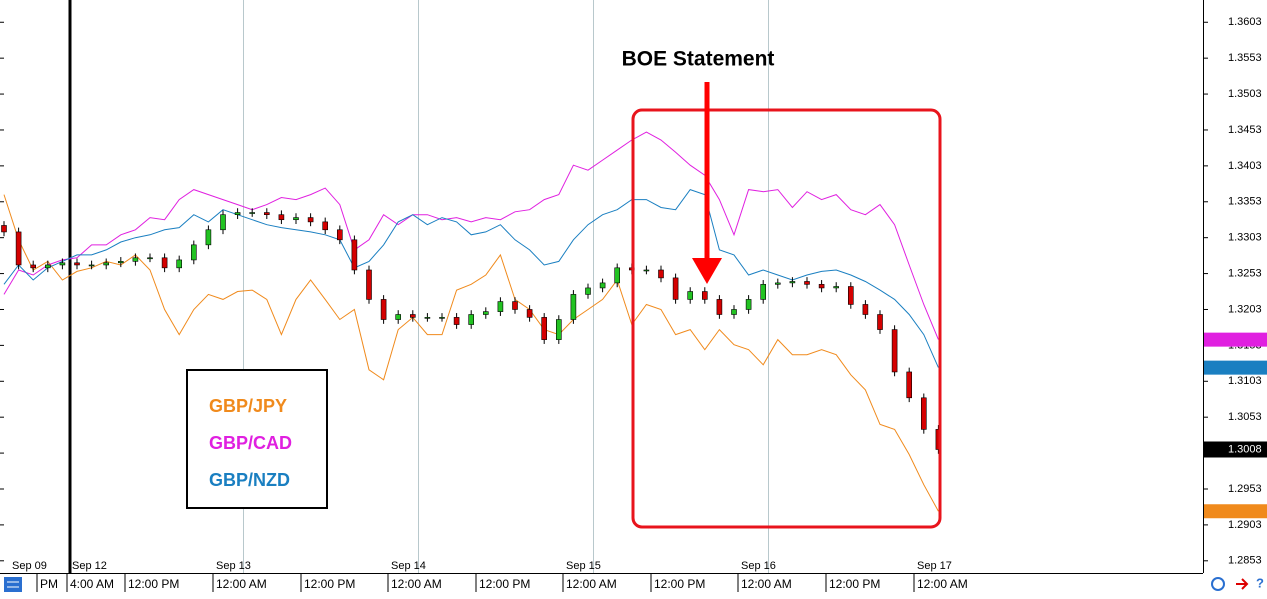  What do you see at coordinates (1245, 417) in the screenshot?
I see `y-tick-label: 1.3053` at bounding box center [1245, 417].